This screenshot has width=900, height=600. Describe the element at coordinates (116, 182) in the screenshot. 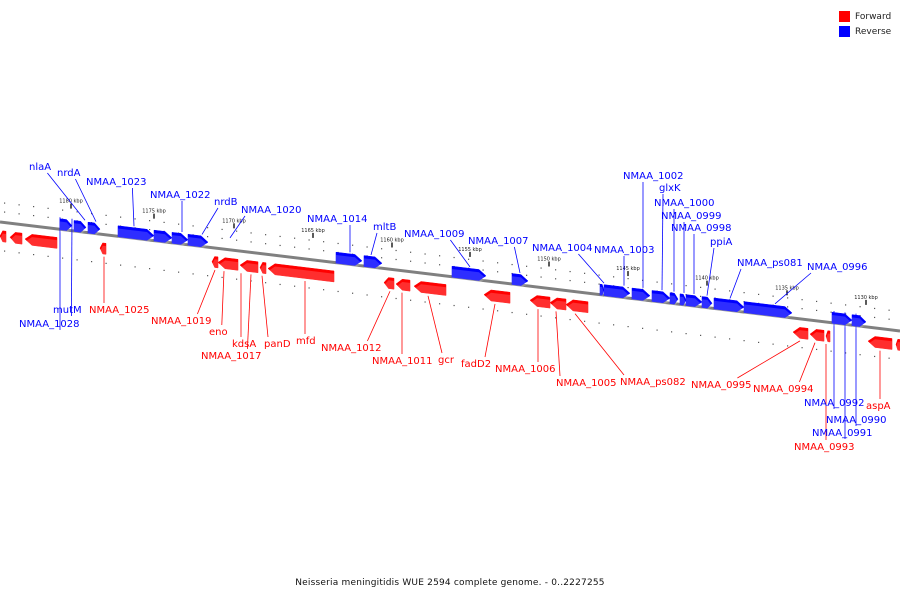

I see `gene-label-nmaa-1023: NMAA_1023` at that location.